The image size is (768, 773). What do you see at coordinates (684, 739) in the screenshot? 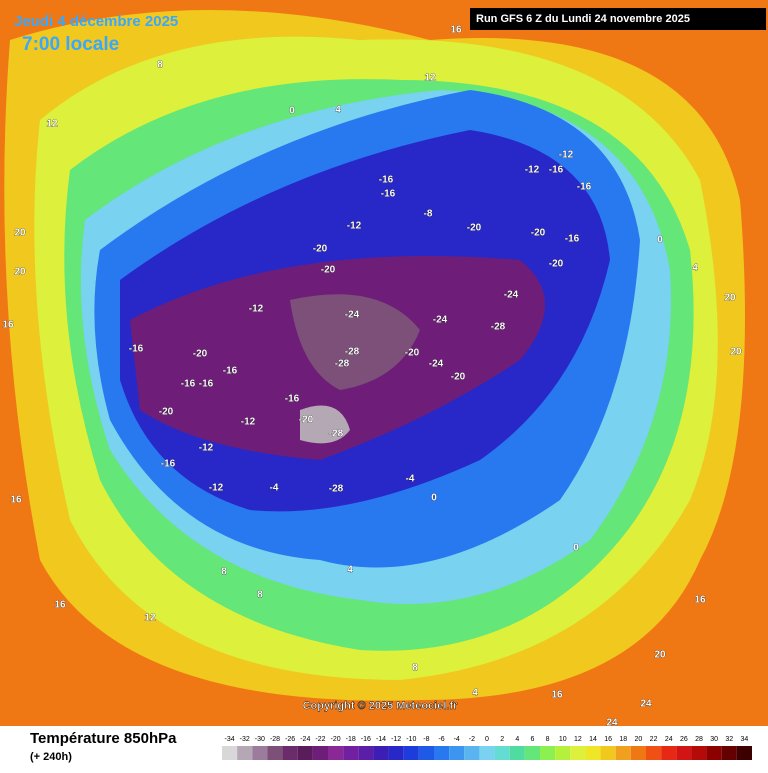
I see `colorbar-tick-label: 26` at bounding box center [684, 739].